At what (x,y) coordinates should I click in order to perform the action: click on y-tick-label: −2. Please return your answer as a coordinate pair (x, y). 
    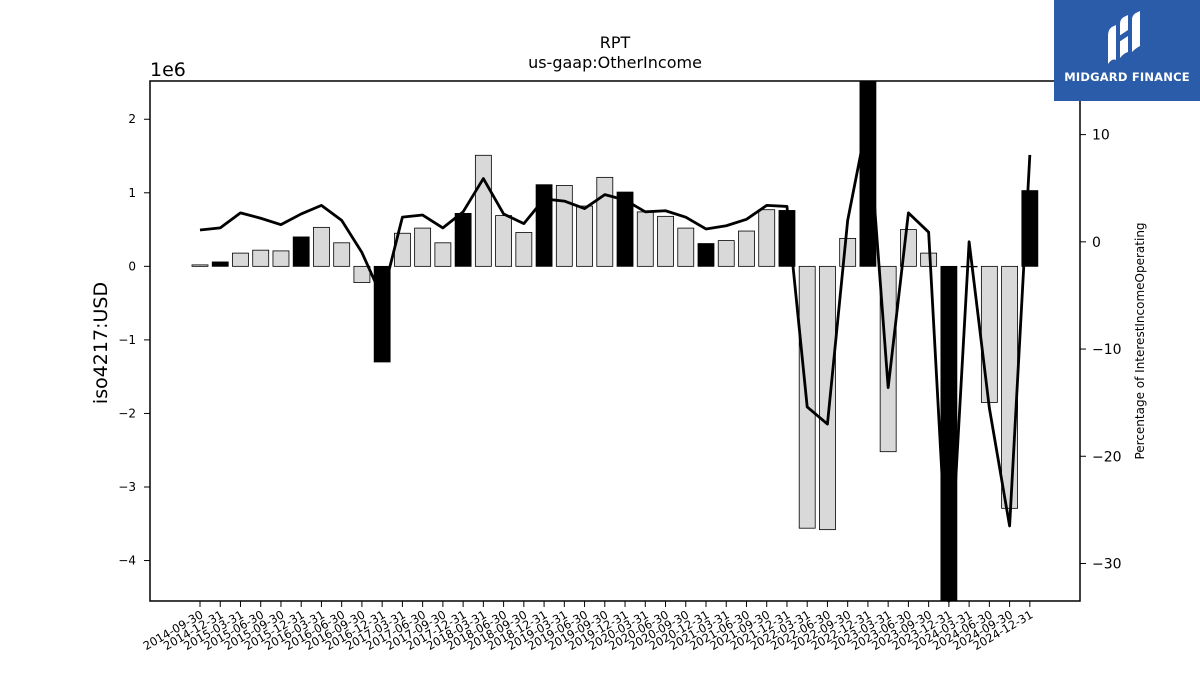
    Looking at the image, I should click on (127, 413).